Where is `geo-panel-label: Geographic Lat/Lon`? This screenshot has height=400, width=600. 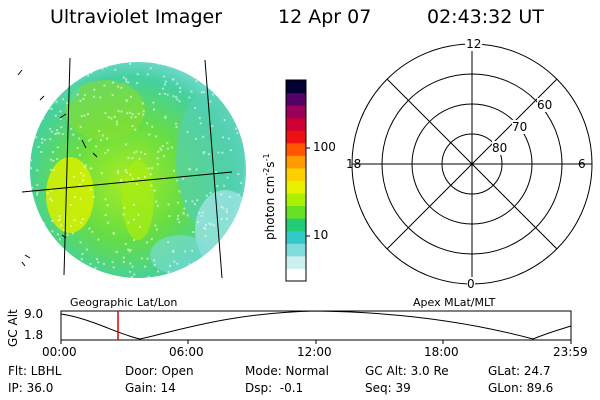 geo-panel-label: Geographic Lat/Lon is located at coordinates (124, 302).